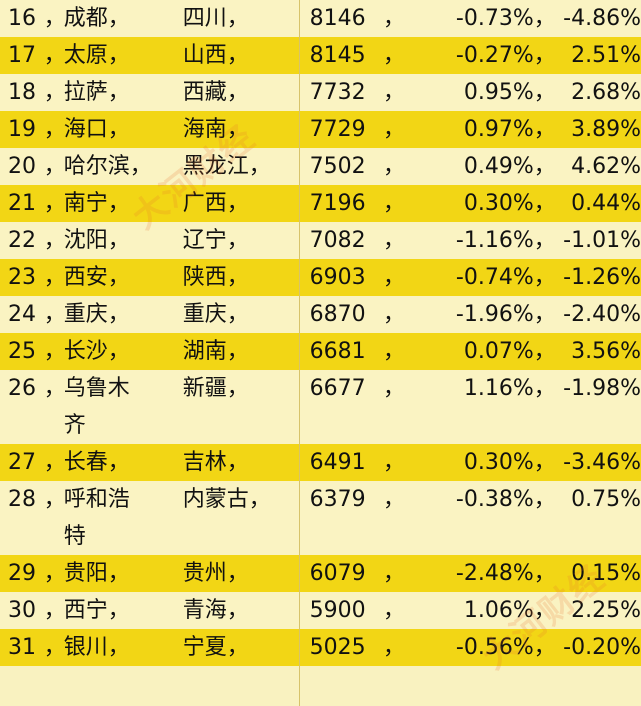 The height and width of the screenshot is (706, 641). Describe the element at coordinates (22, 277) in the screenshot. I see `rank-cell: 23` at that location.